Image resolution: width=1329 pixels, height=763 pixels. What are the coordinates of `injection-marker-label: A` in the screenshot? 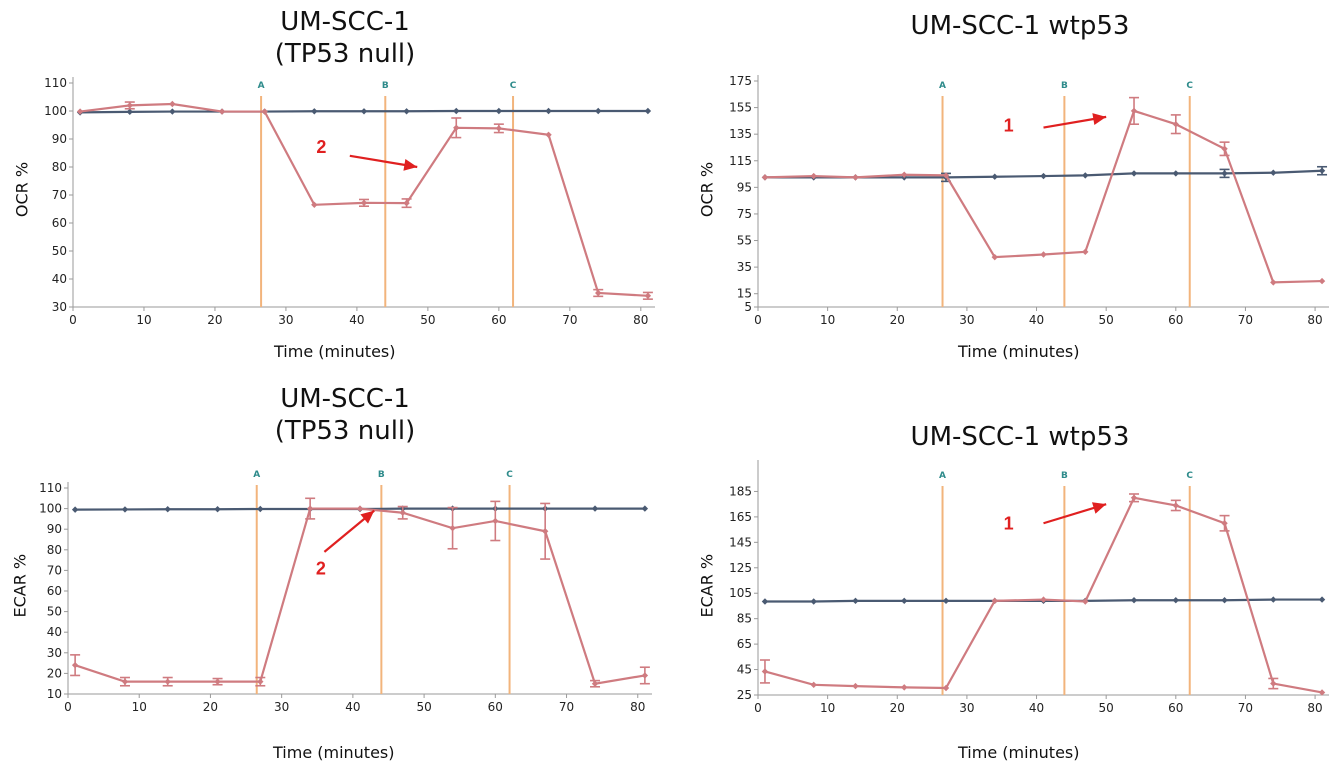 It's located at (261, 86).